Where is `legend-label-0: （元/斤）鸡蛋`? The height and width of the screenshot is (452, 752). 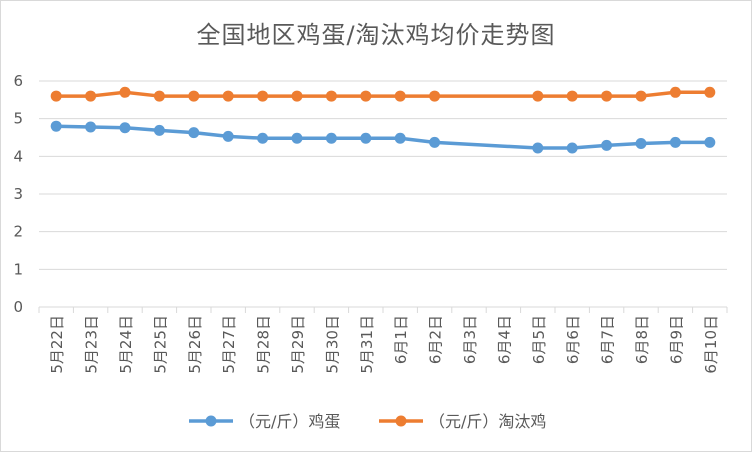 legend-label-0: （元/斤）鸡蛋 is located at coordinates (289, 421).